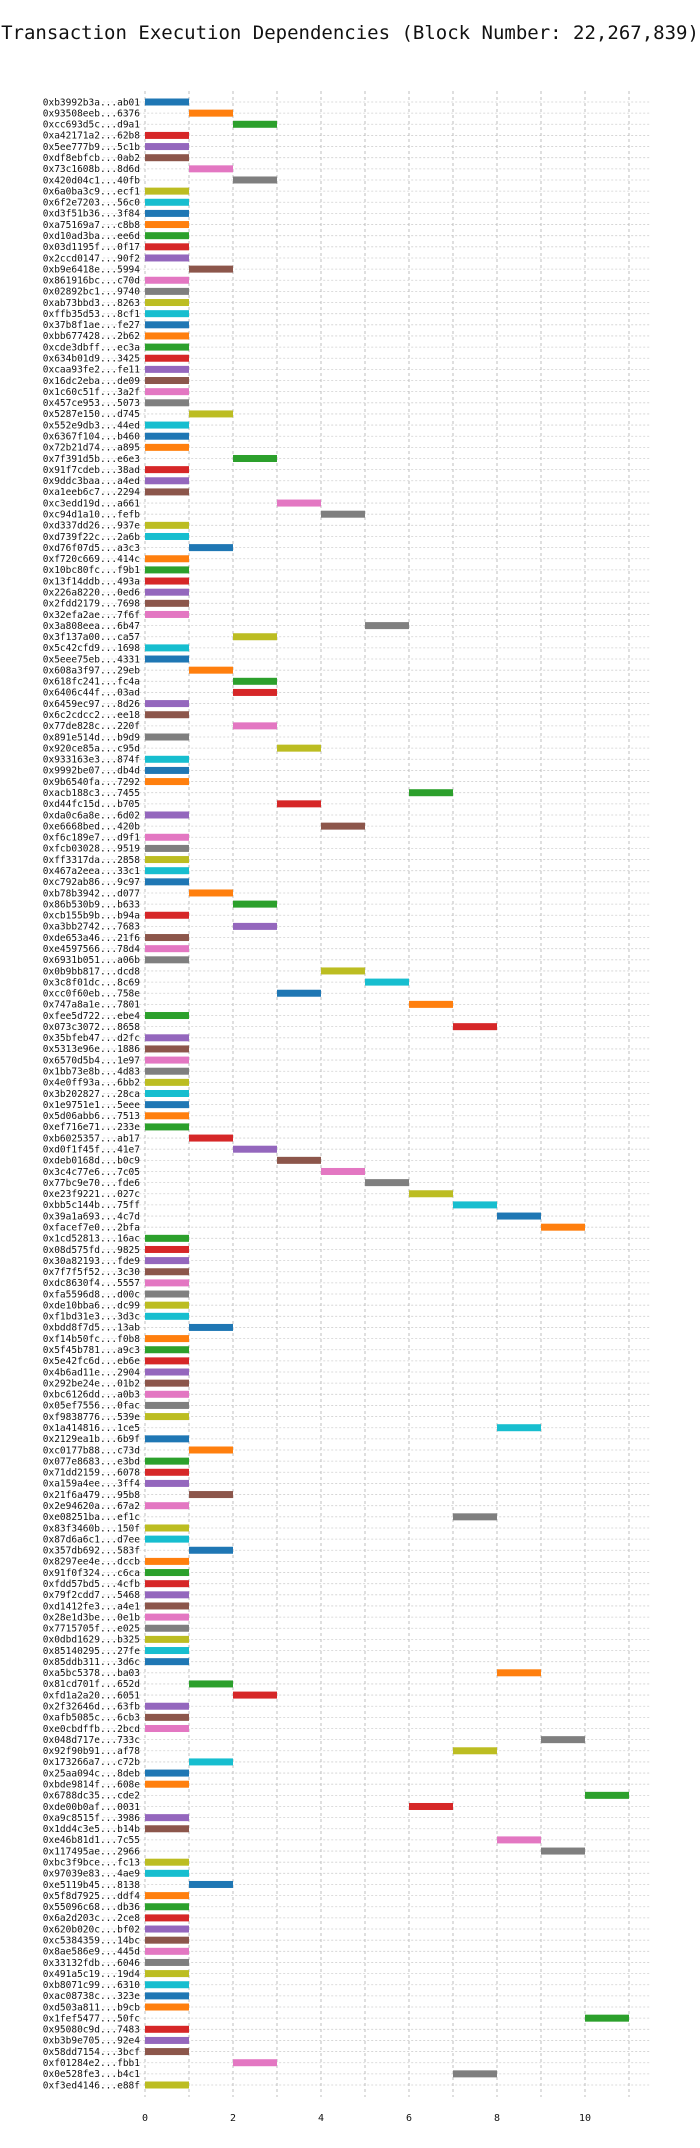  What do you see at coordinates (91, 1517) in the screenshot?
I see `y-tick-label: 0xe08251ba...ef1c` at bounding box center [91, 1517].